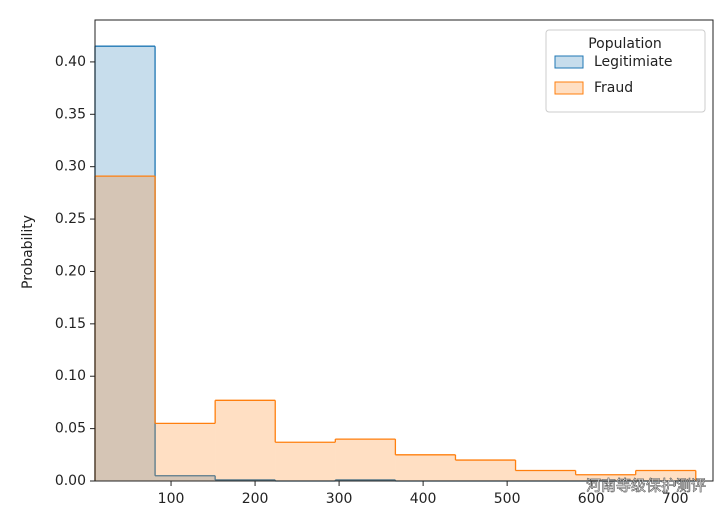  I want to click on y-tick-label: 0.00, so click(70, 481).